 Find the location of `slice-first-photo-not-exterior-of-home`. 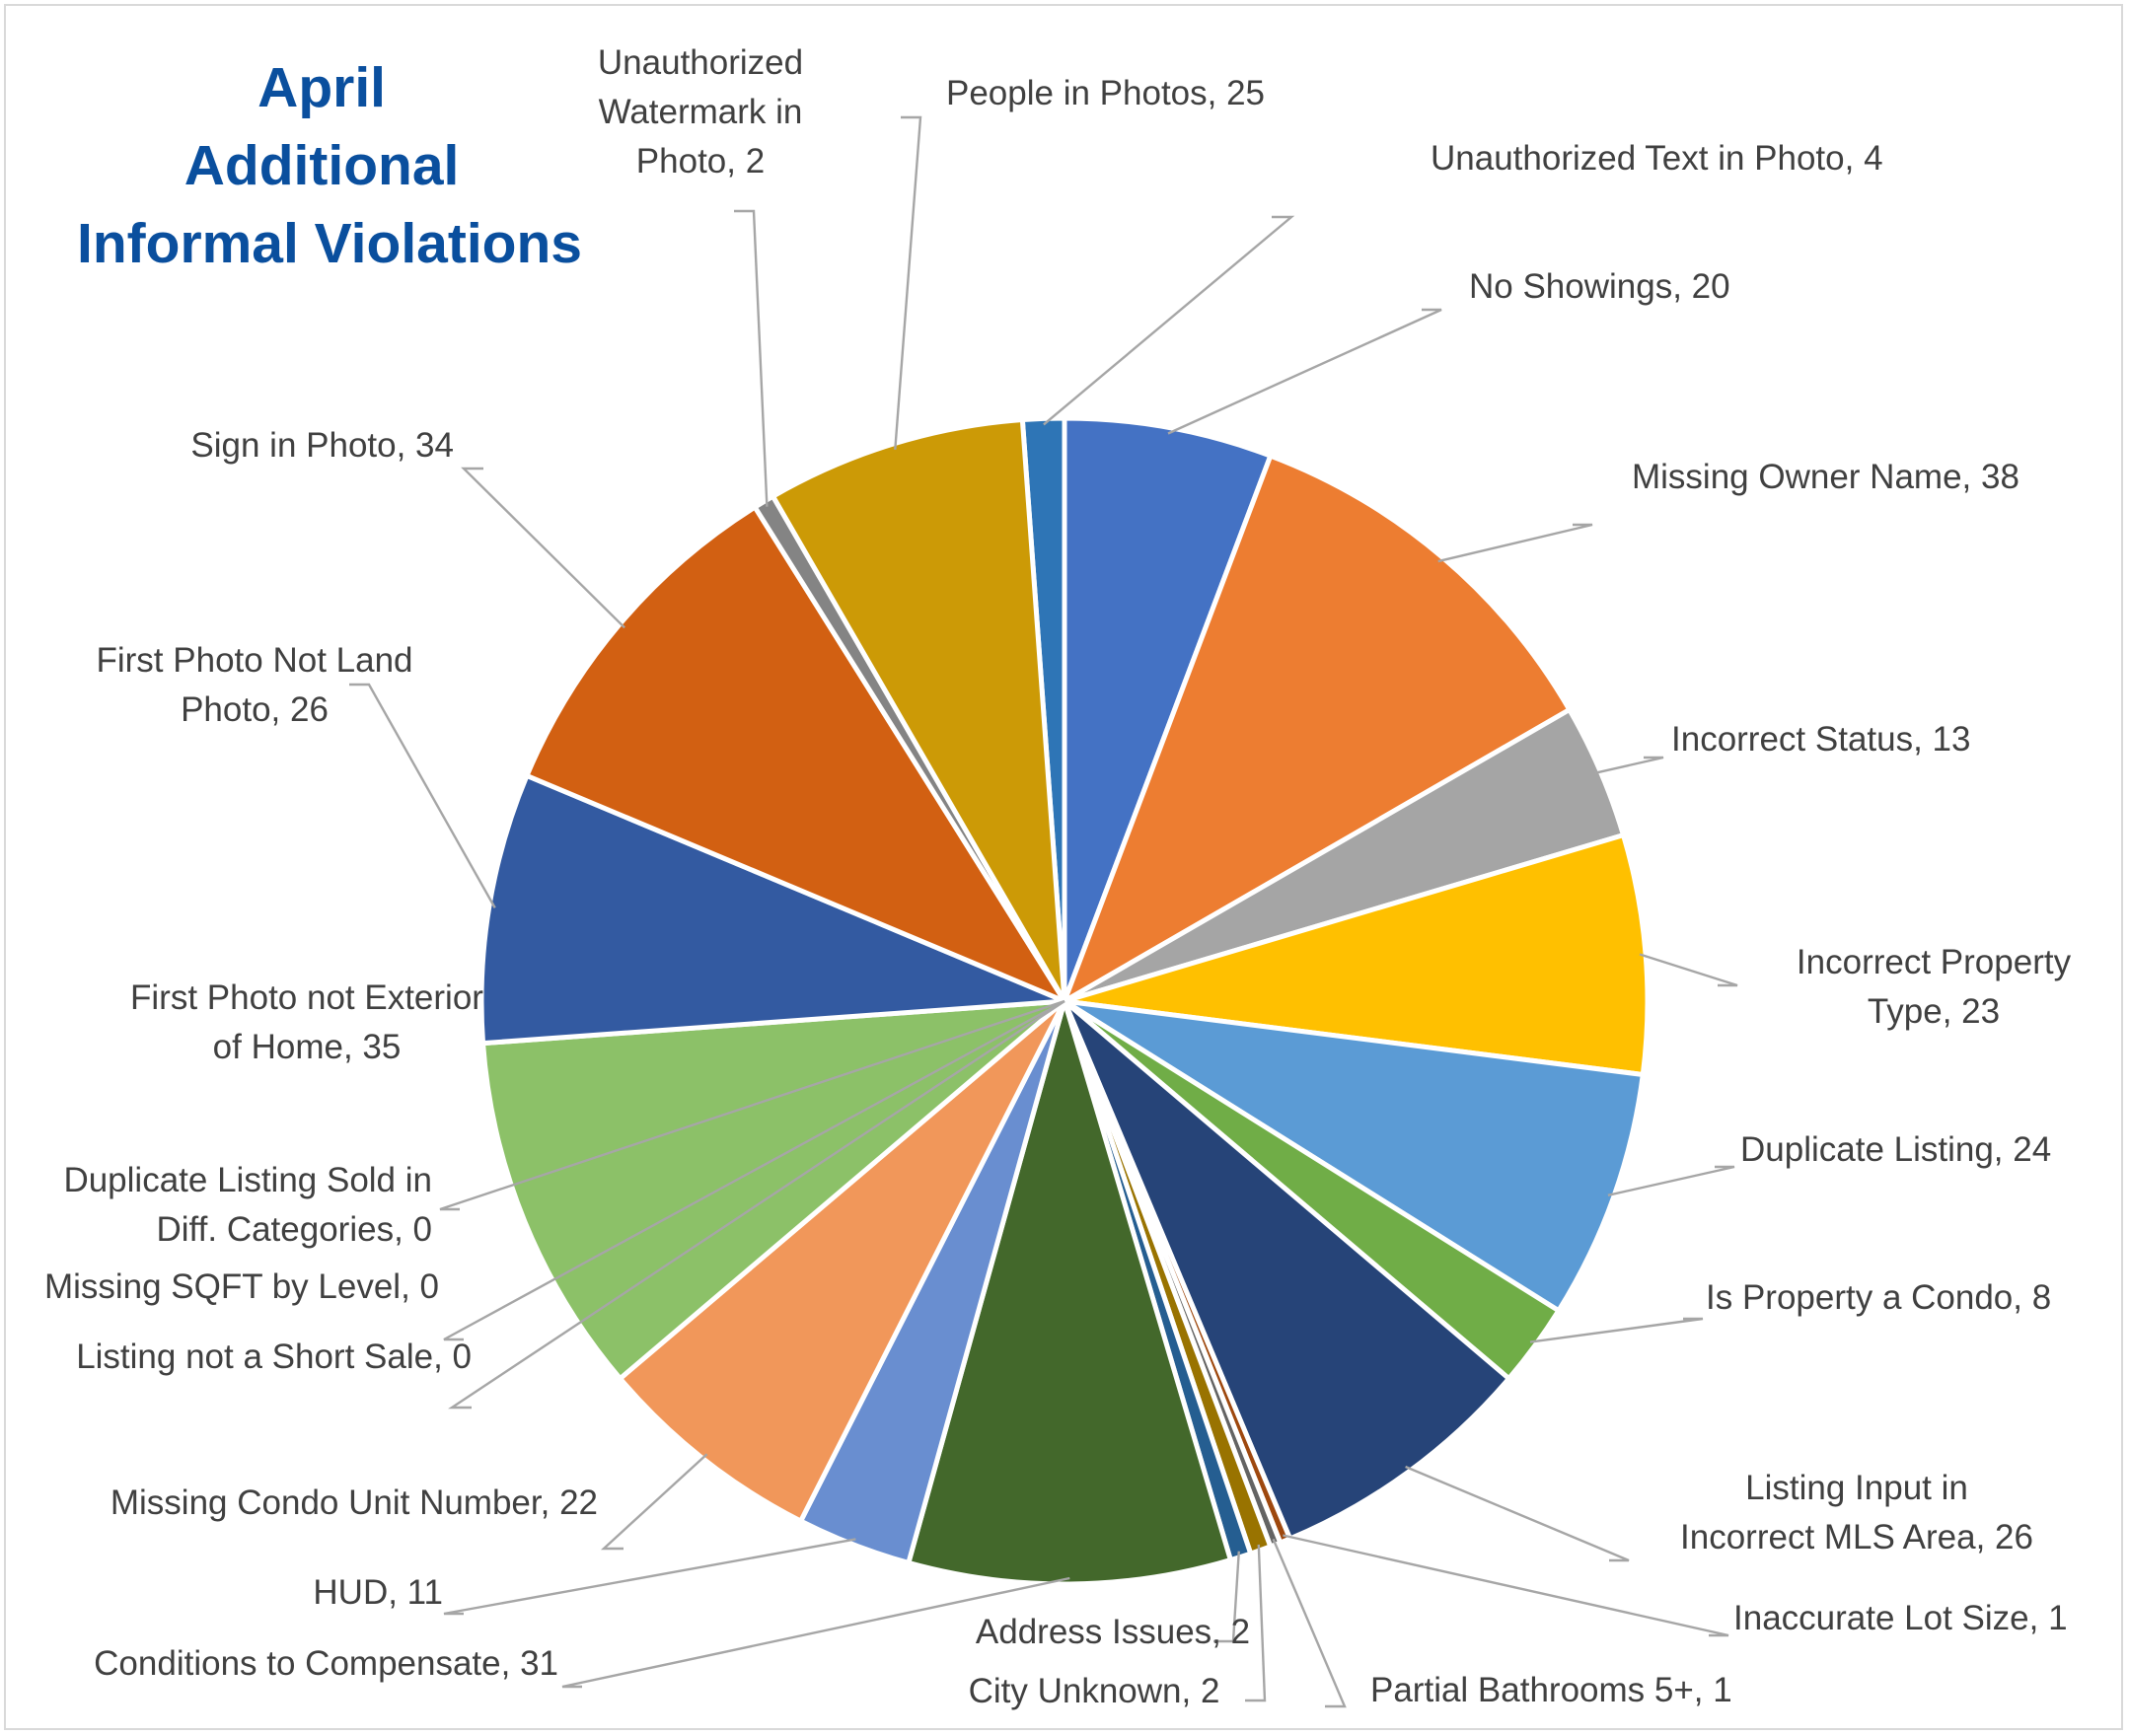

slice-first-photo-not-exterior-of-home is located at coordinates (775, 1190).